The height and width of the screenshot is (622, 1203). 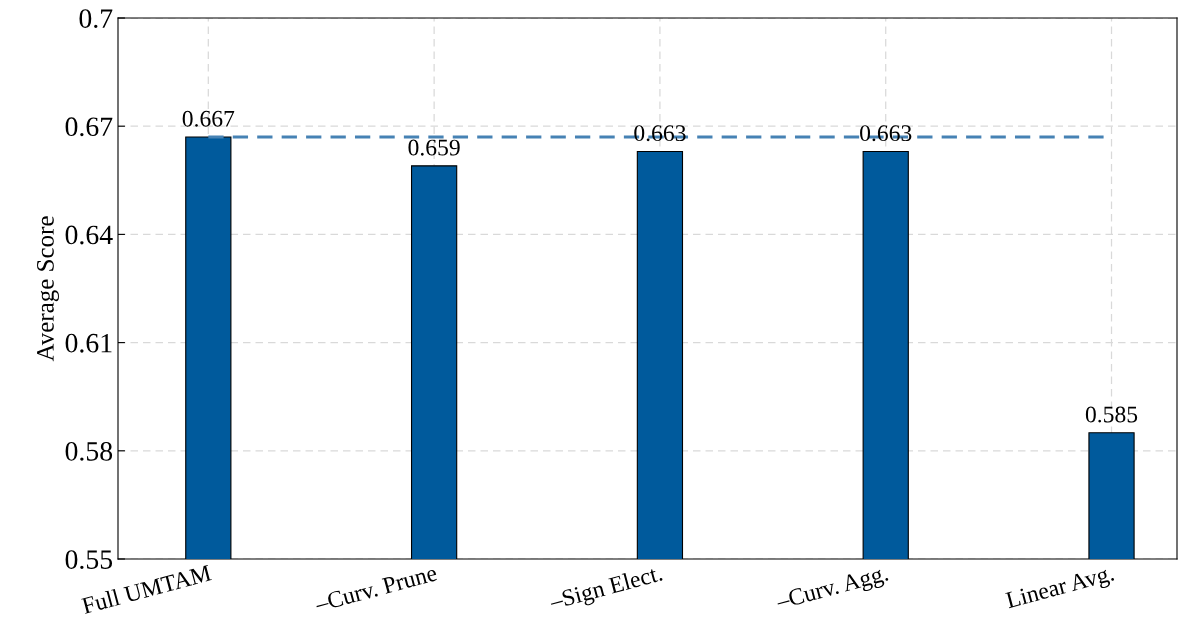 What do you see at coordinates (376, 588) in the screenshot?
I see `x-tick-label: –Curv. Prune` at bounding box center [376, 588].